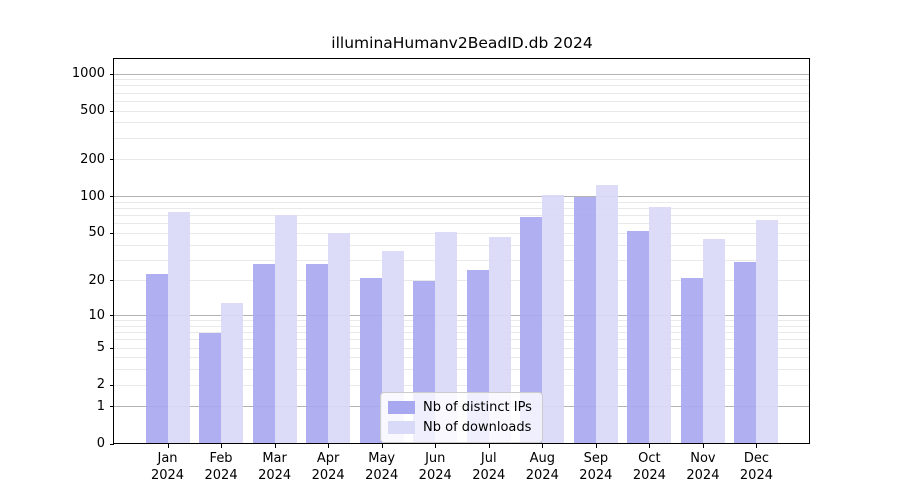 Image resolution: width=900 pixels, height=500 pixels. Describe the element at coordinates (401, 427) in the screenshot. I see `legend-swatch-downloads` at that location.